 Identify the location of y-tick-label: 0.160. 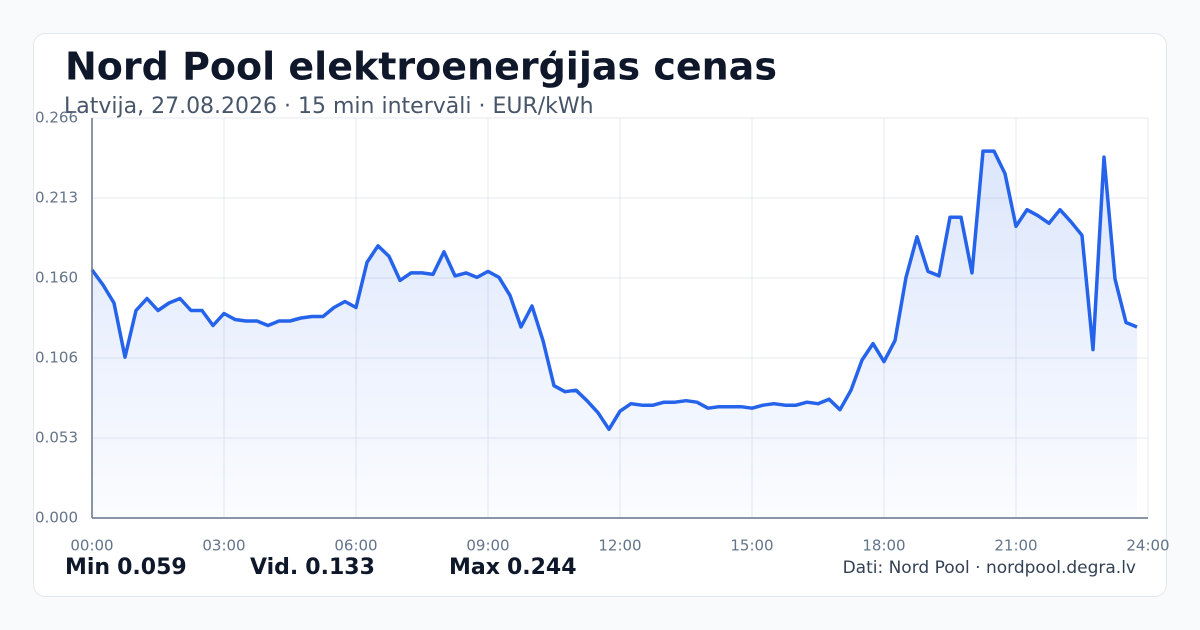
(56, 278).